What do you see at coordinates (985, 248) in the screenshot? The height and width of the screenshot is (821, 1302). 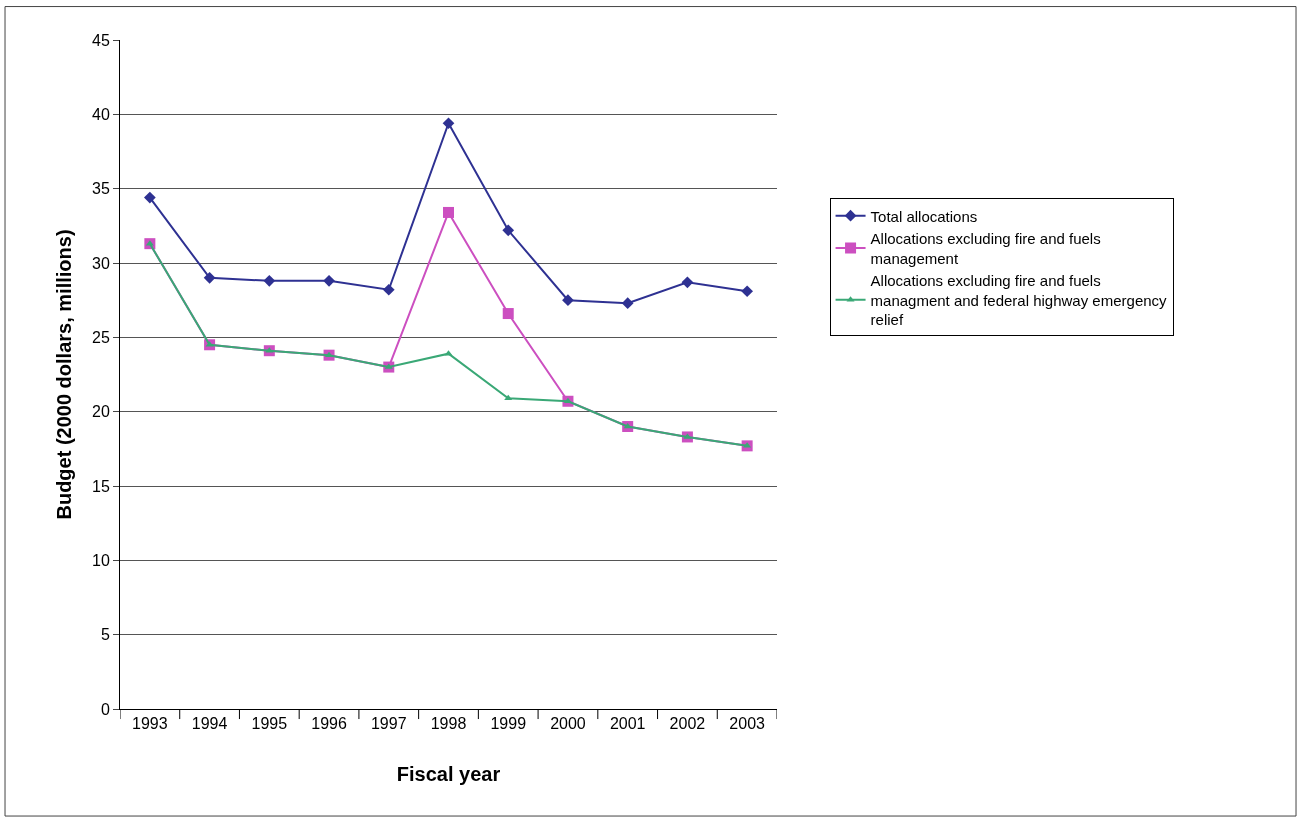 I see `legend-label: Allocations excluding fire and fuels management` at bounding box center [985, 248].